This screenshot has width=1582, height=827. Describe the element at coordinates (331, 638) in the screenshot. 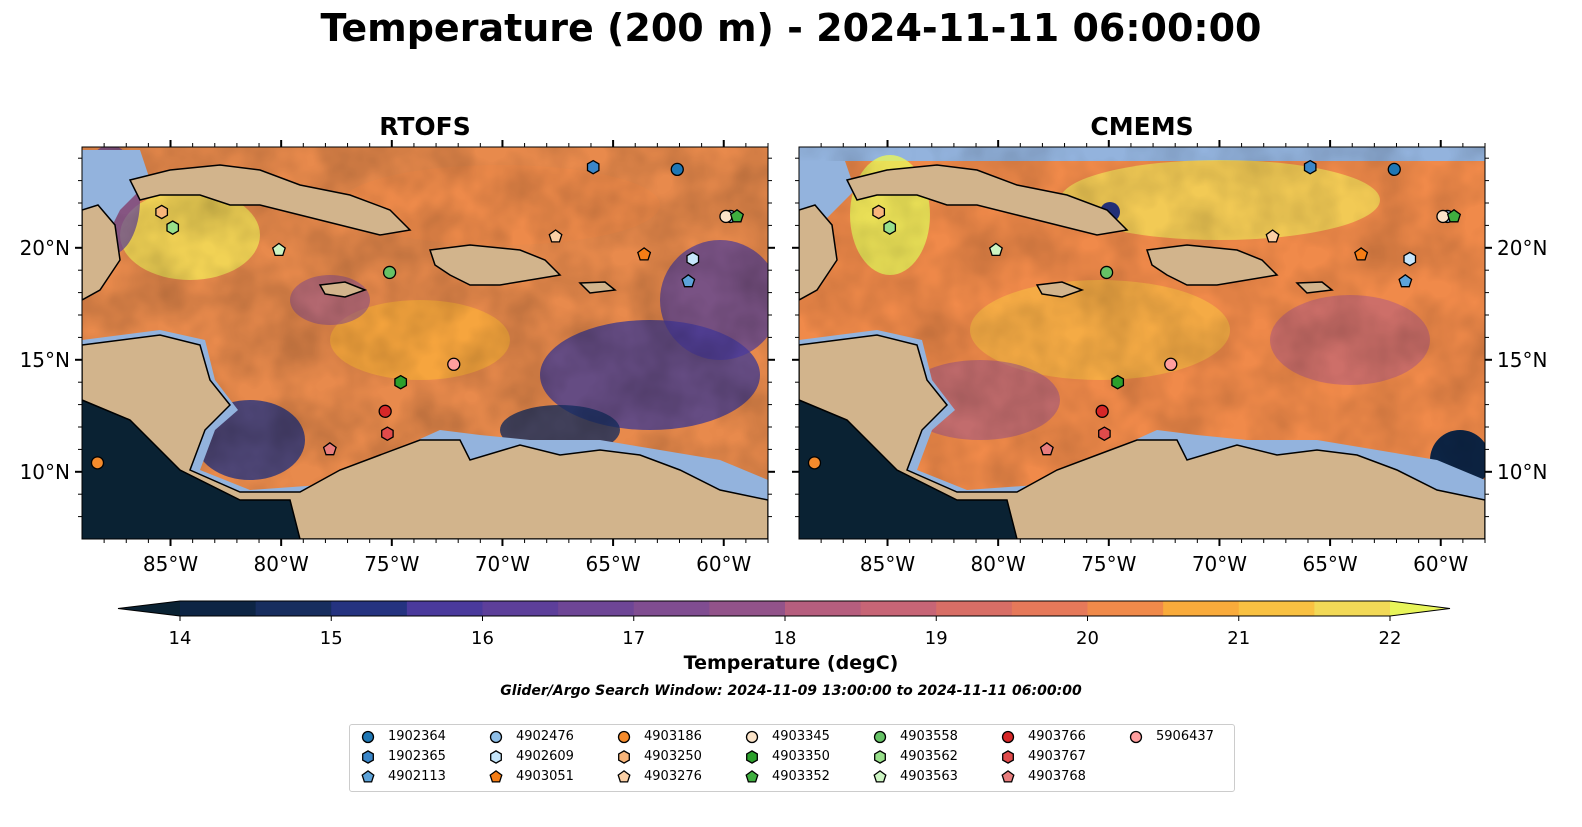

I see `colorbar-tick-label: 15` at that location.